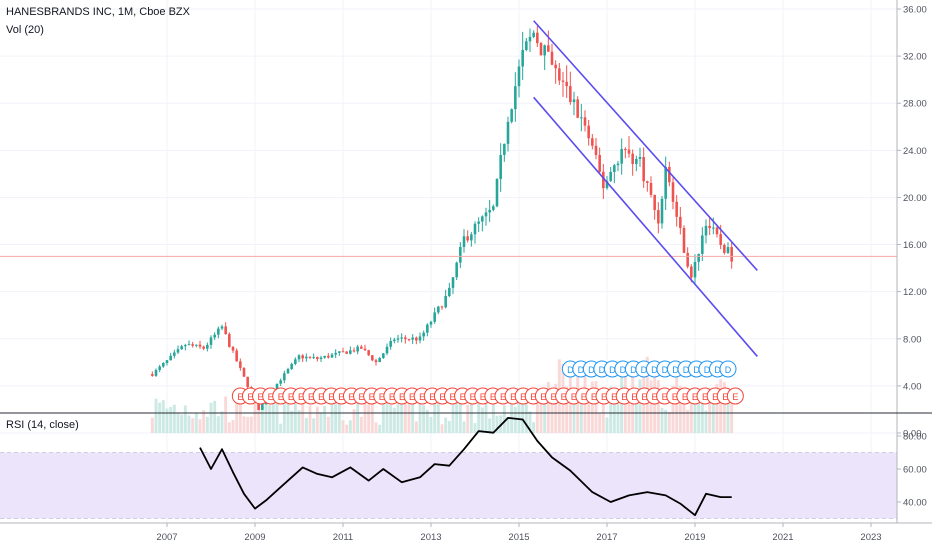  Describe the element at coordinates (645, 188) in the screenshot. I see `trend-channel` at that location.